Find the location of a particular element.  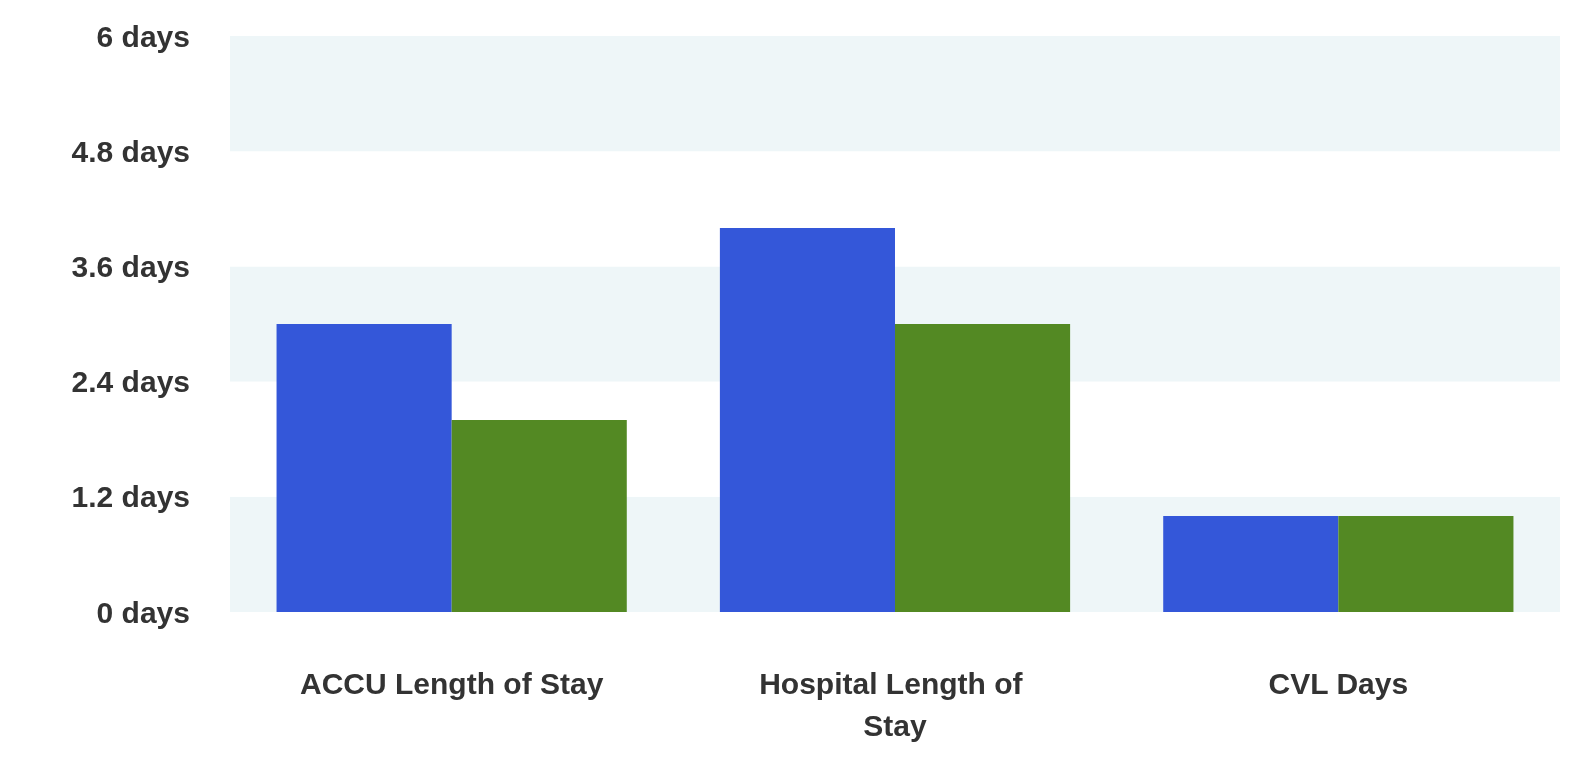

y-tick-label: 3.6 days is located at coordinates (130, 266).